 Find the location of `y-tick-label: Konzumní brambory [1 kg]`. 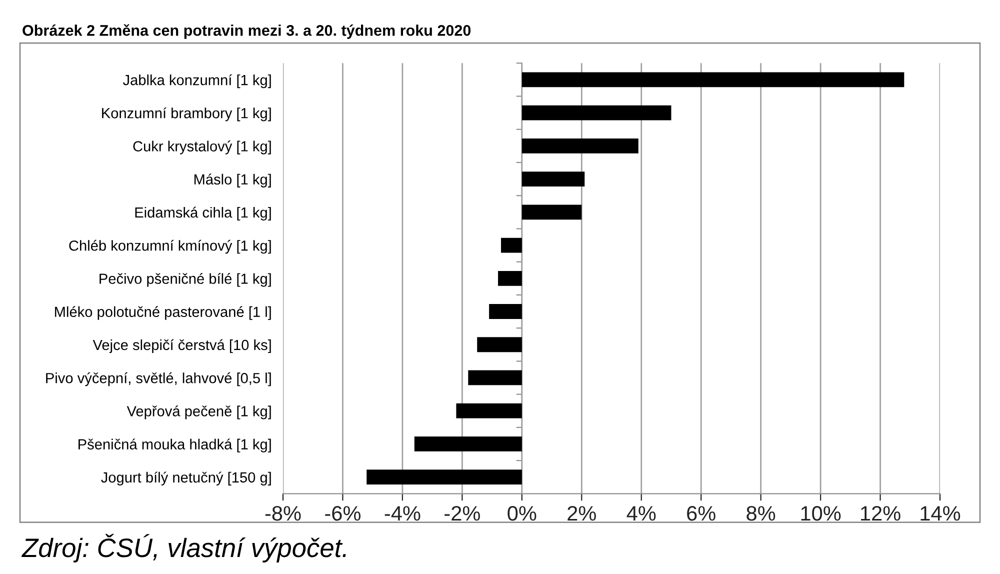

y-tick-label: Konzumní brambory [1 kg] is located at coordinates (186, 114).